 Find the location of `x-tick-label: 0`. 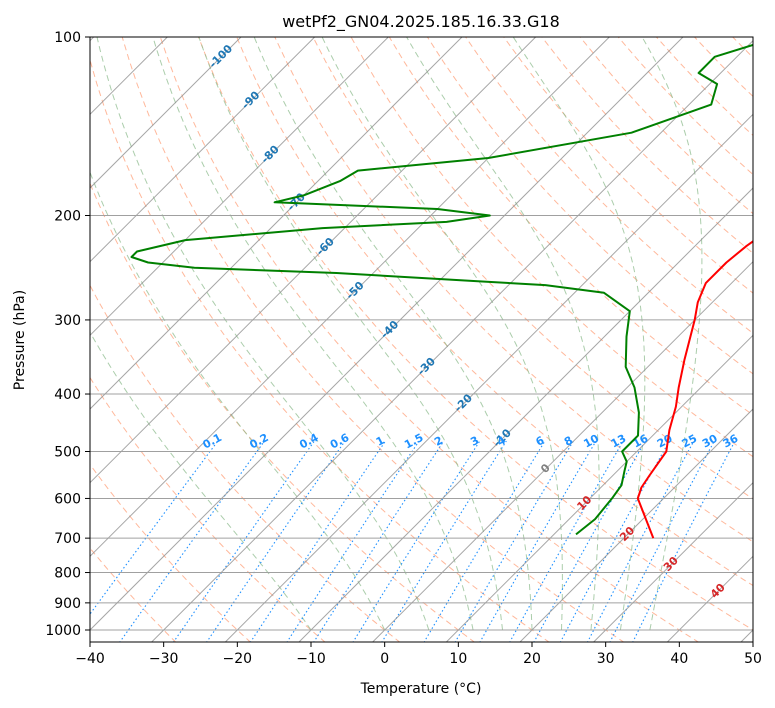

x-tick-label: 0 is located at coordinates (384, 659).